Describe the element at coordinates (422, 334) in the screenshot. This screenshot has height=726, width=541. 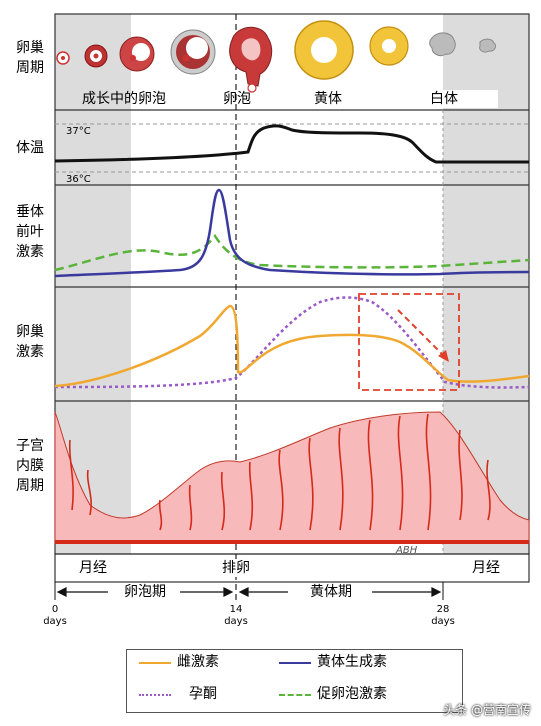
I see `highlight-arrow` at that location.